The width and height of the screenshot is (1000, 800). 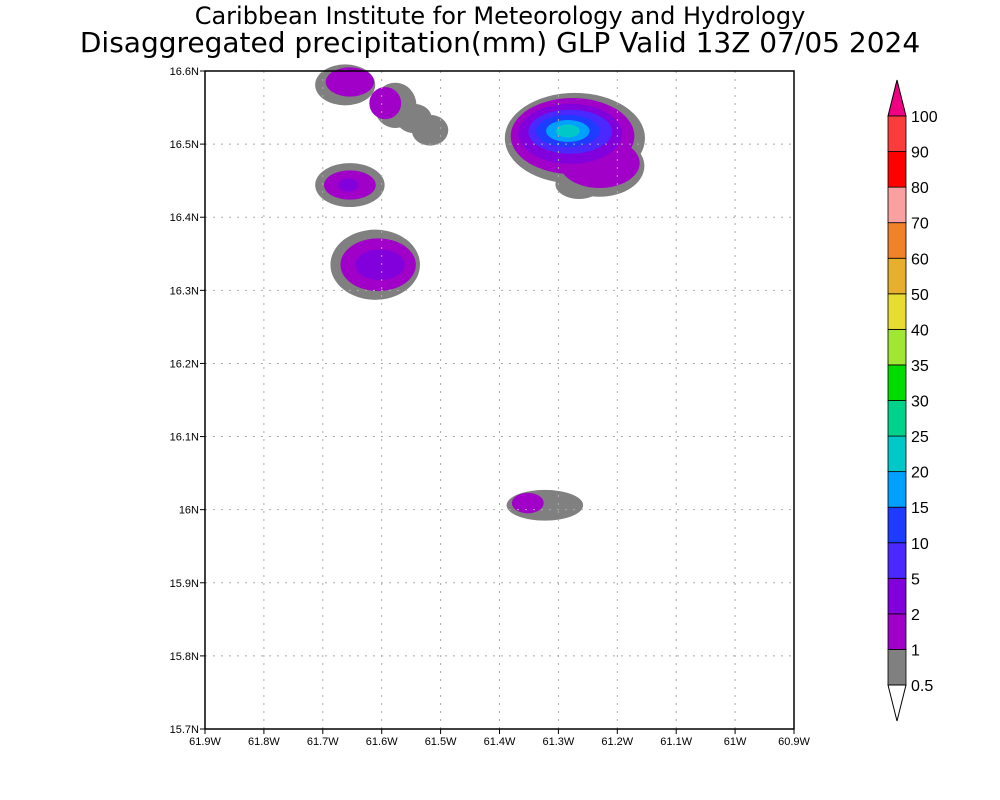 I want to click on colorbar-label: 5, so click(x=915, y=579).